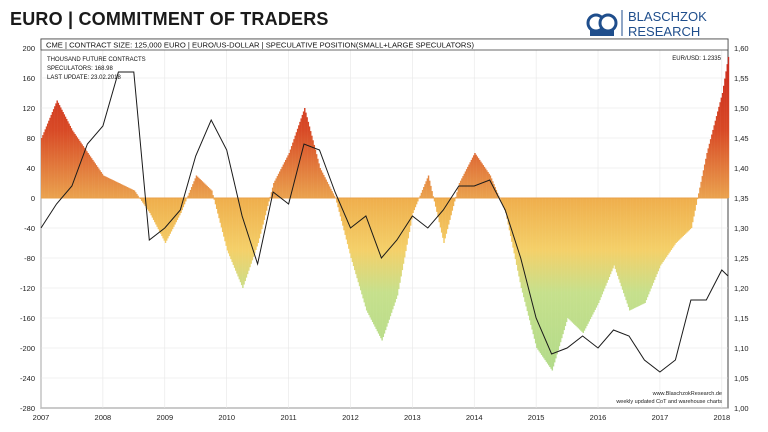 Image resolution: width=768 pixels, height=432 pixels. I want to click on price-label: EUR/USD: 1.2335, so click(696, 59).